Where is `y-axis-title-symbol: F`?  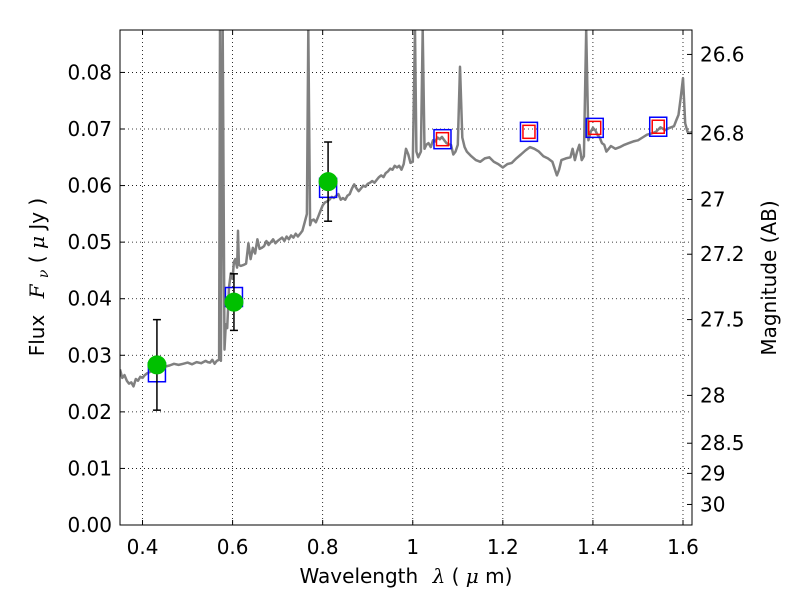
y-axis-title-symbol: F is located at coordinates (37, 291).